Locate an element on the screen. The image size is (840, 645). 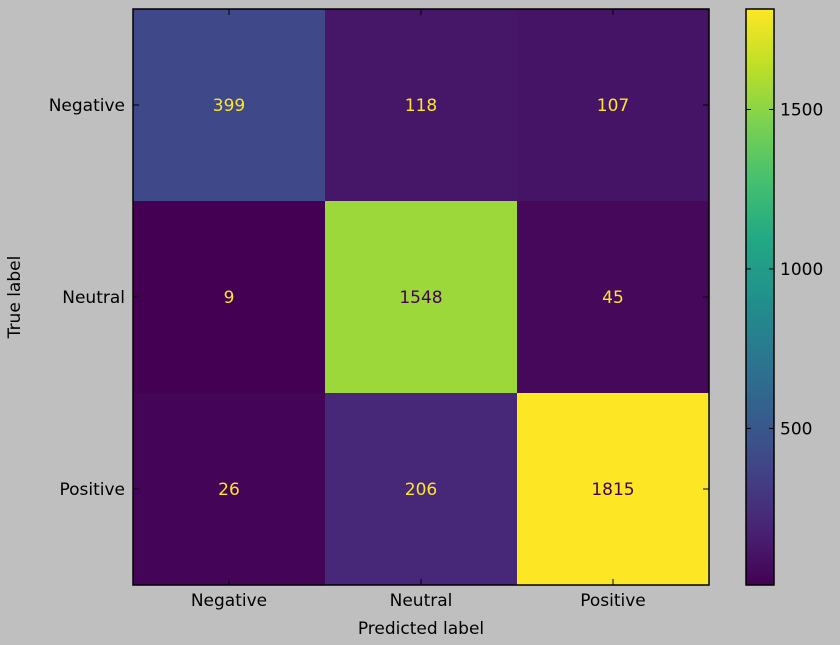
cell-value-label: 1815 is located at coordinates (612, 490).